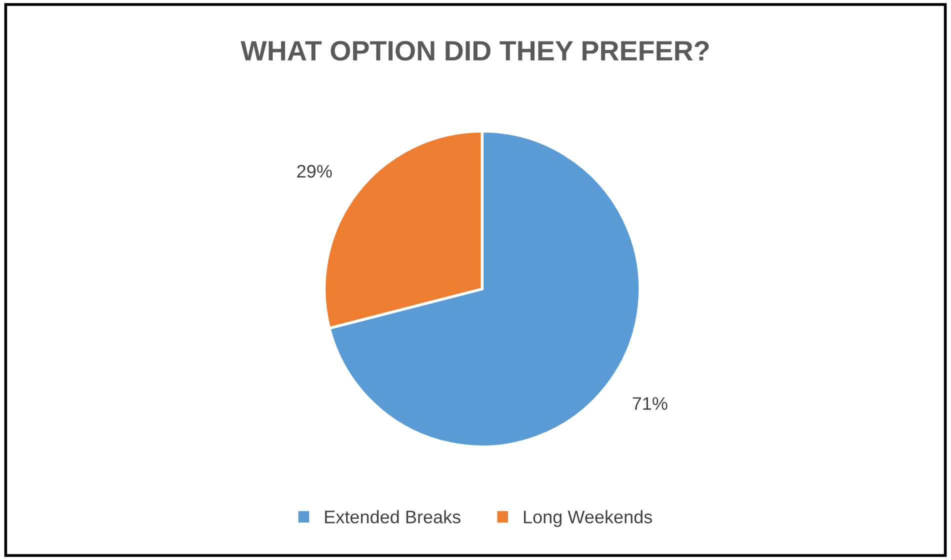 This screenshot has height=560, width=951. Describe the element at coordinates (474, 50) in the screenshot. I see `chart-title: WHAT OPTION DID THEY PREFER?` at that location.